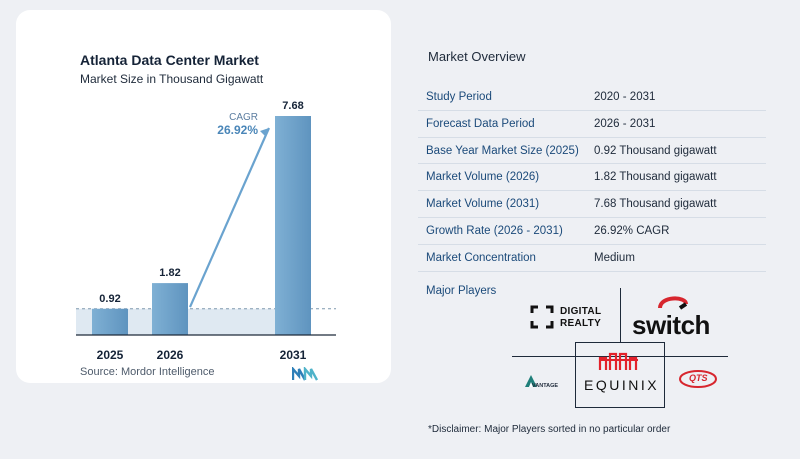  I want to click on switch-logo: switch, so click(677, 318).